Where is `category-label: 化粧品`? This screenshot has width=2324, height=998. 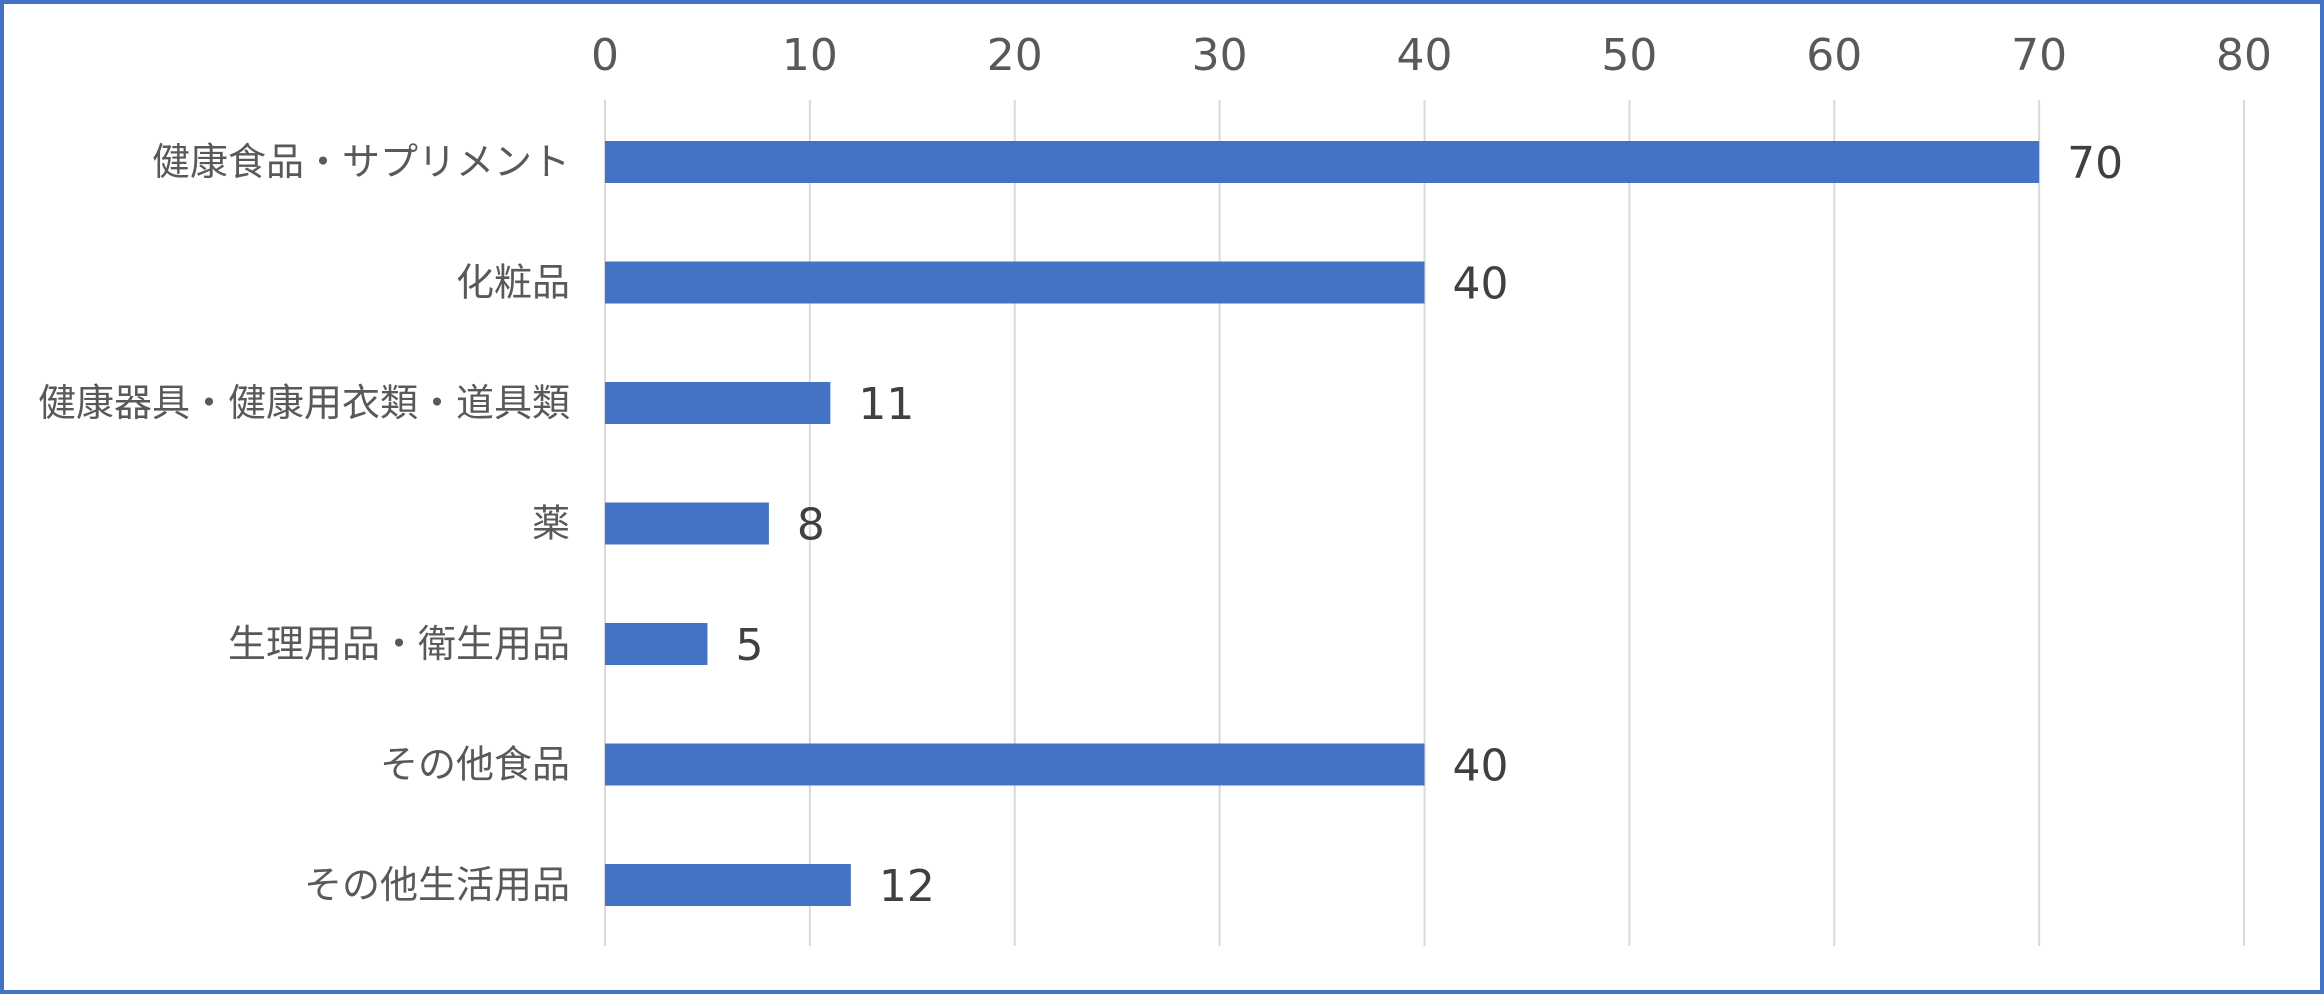
category-label: 化粧品 is located at coordinates (513, 283).